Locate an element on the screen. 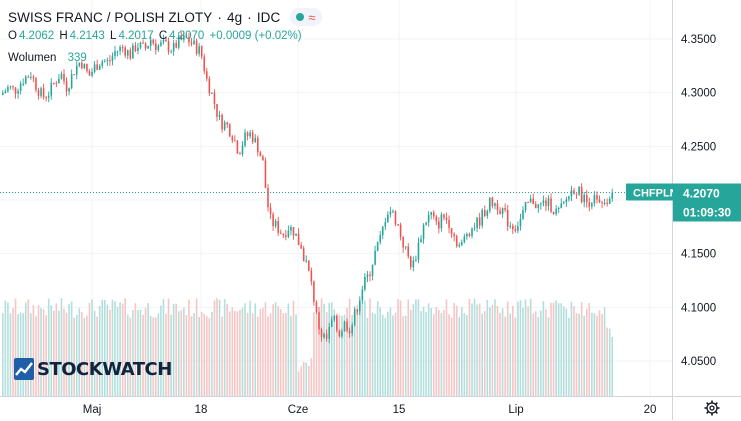 This screenshot has height=421, width=741. y-tick-label: 4.1000 is located at coordinates (698, 308).